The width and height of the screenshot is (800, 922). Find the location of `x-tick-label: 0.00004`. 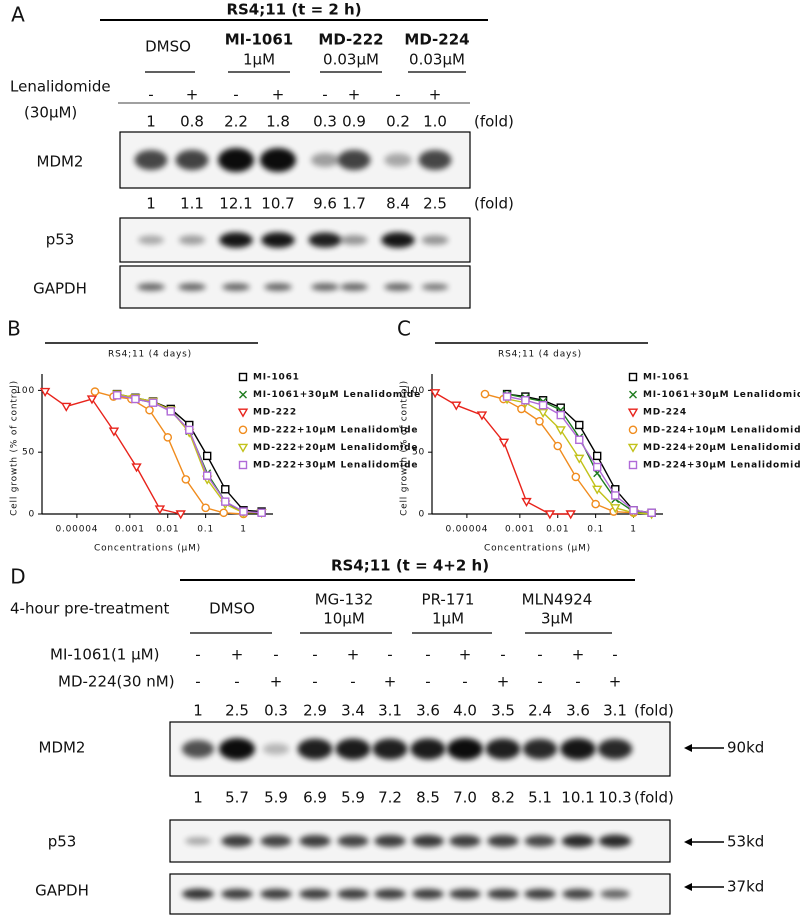

x-tick-label: 0.00004 is located at coordinates (466, 530).